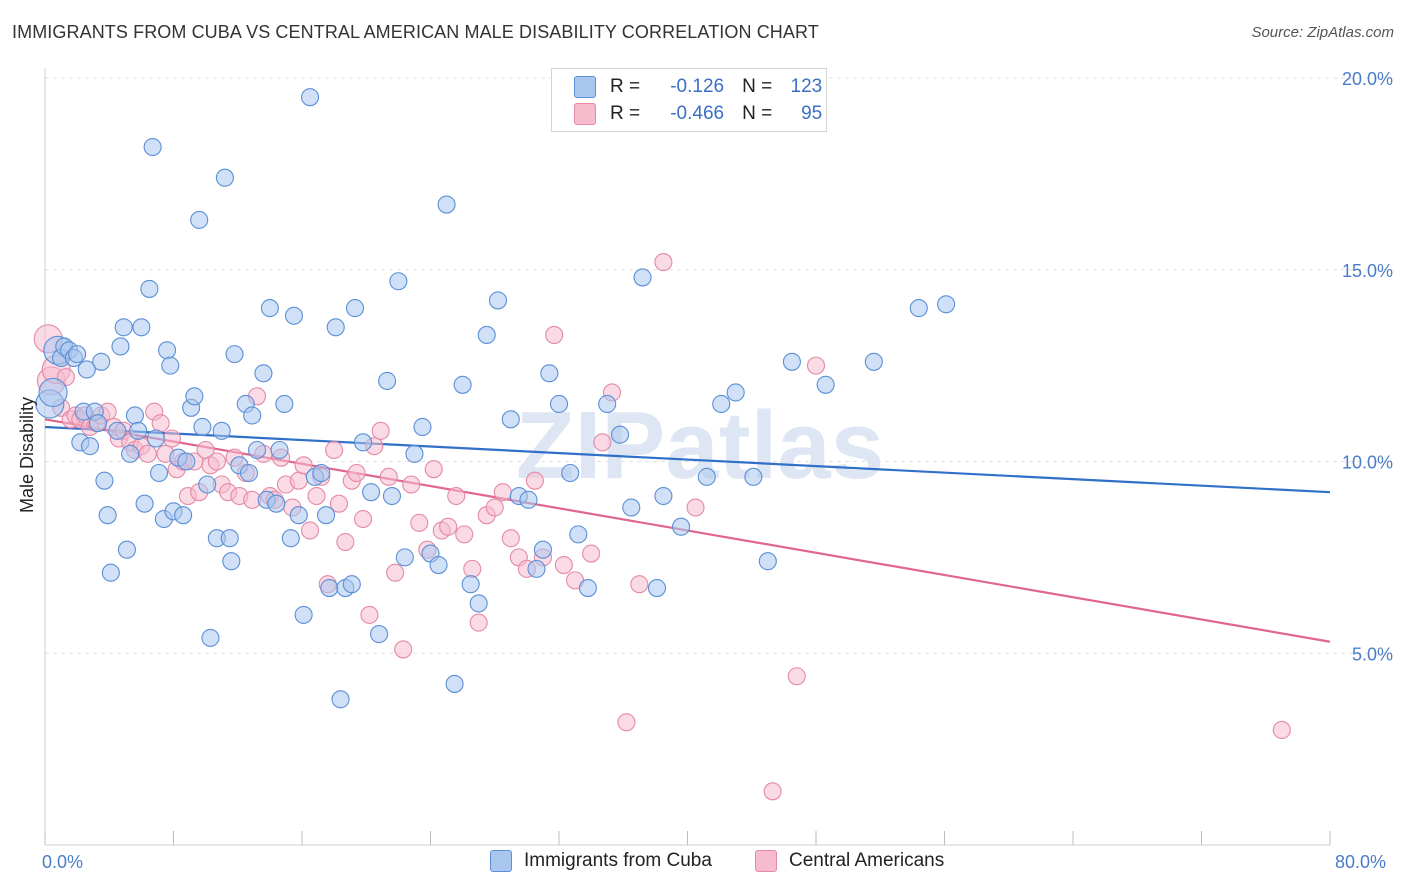 Image resolution: width=1406 pixels, height=892 pixels. What do you see at coordinates (766, 861) in the screenshot?
I see `bottom-central-swatch` at bounding box center [766, 861].